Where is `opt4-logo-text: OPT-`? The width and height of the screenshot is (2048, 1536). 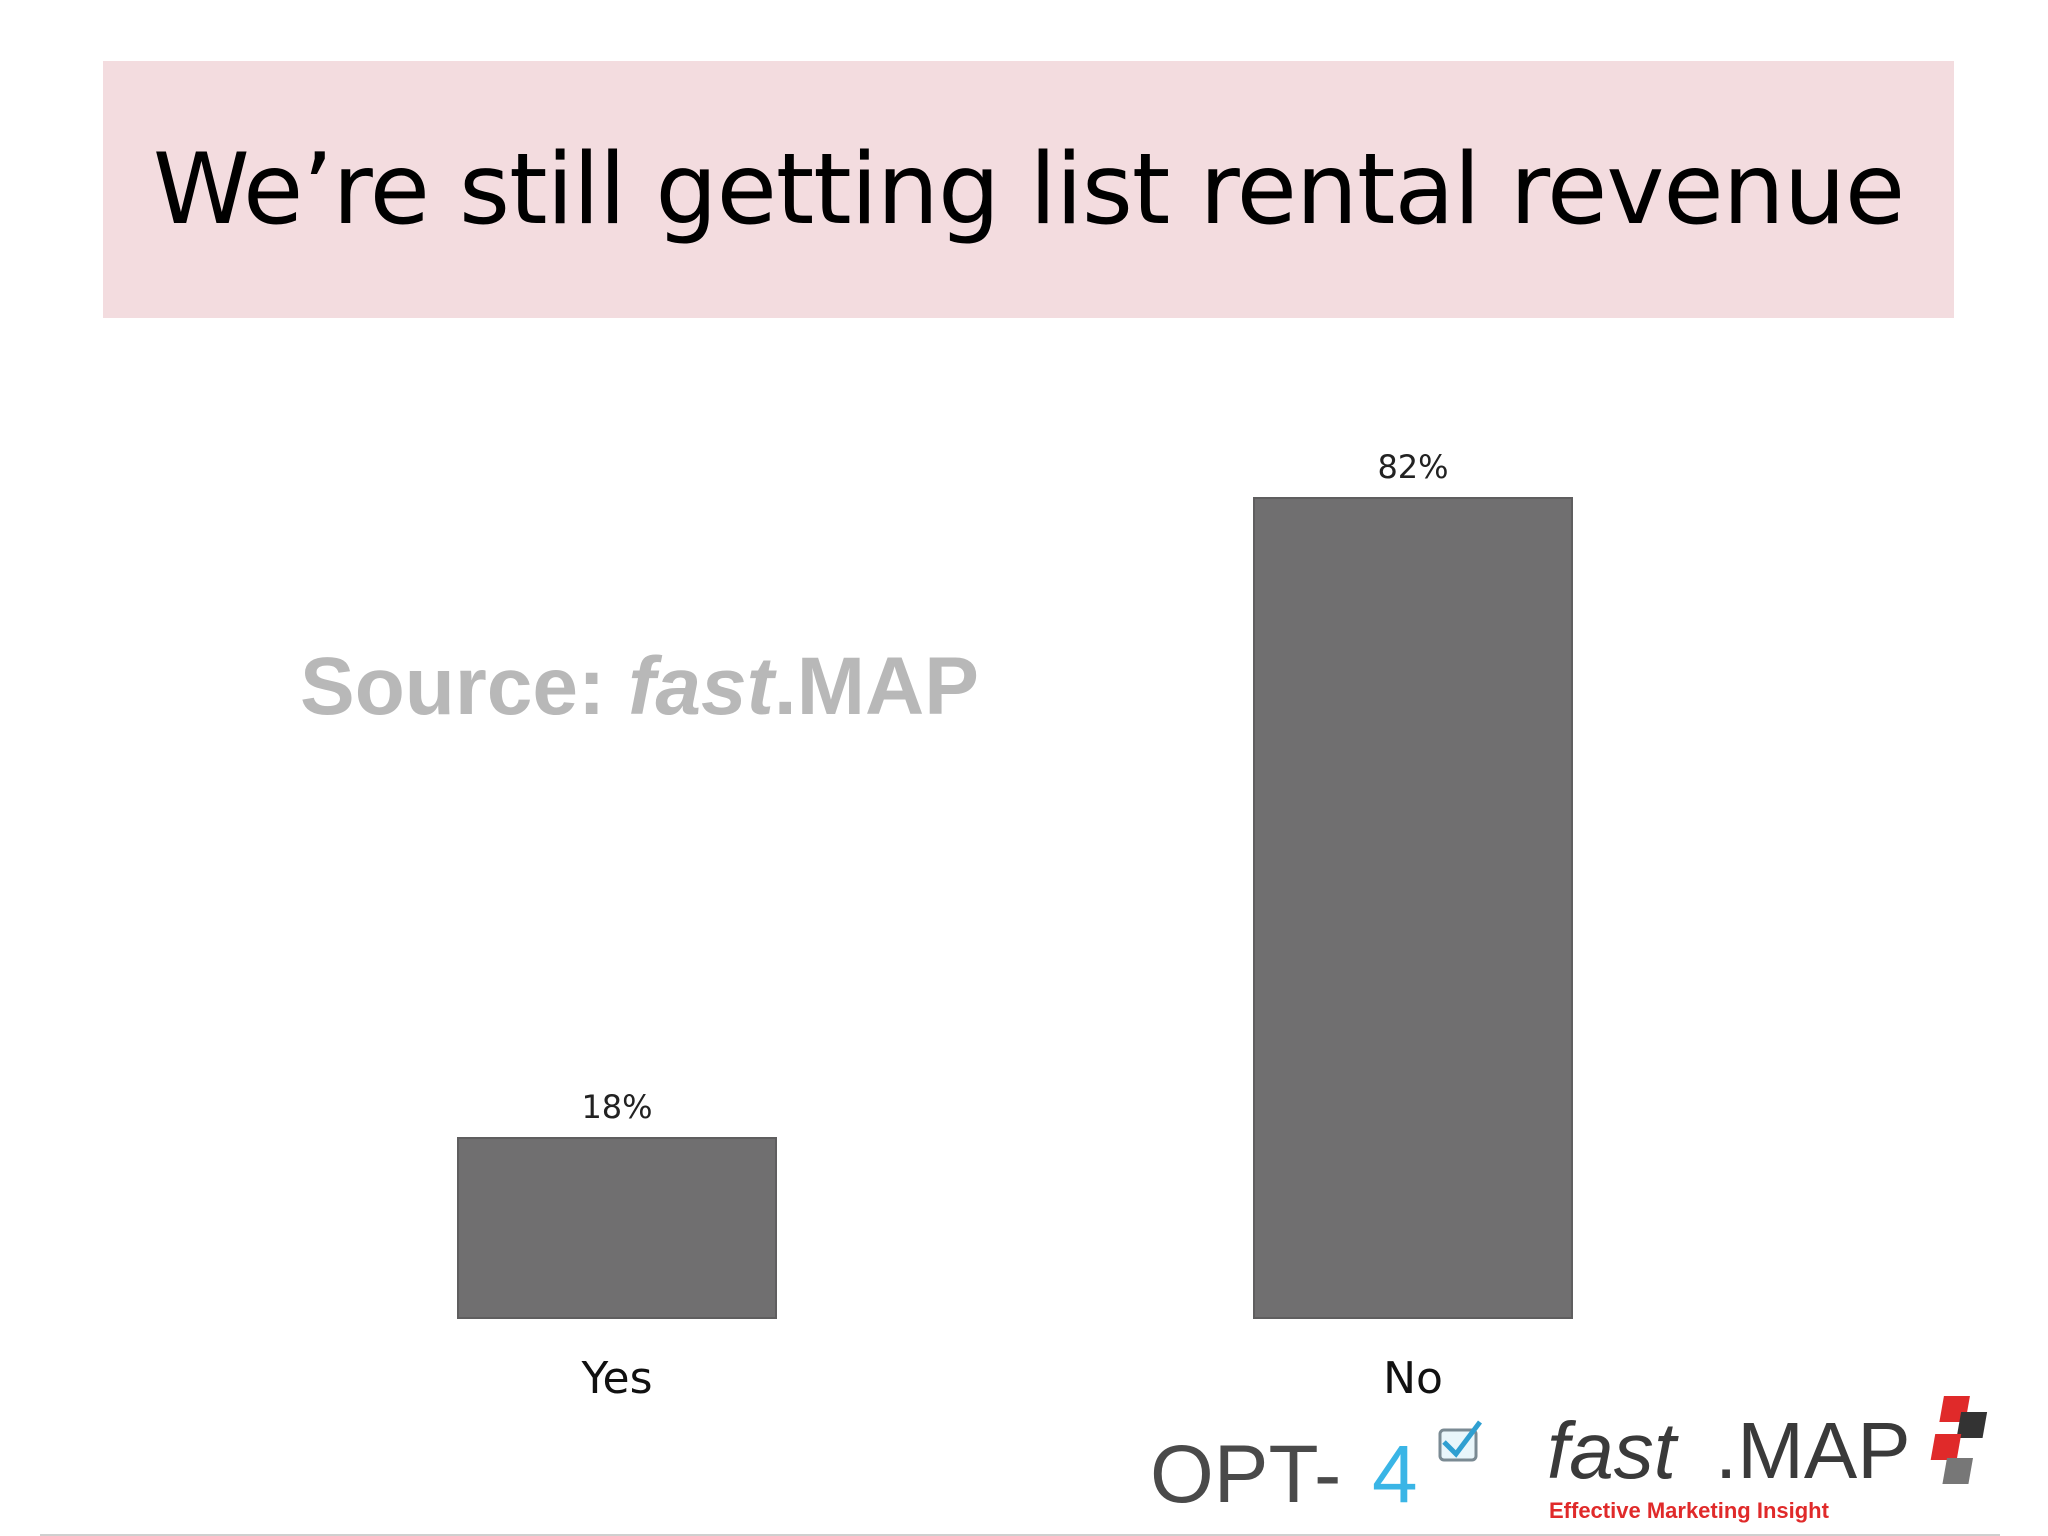 opt4-logo-text: OPT- is located at coordinates (1245, 1474).